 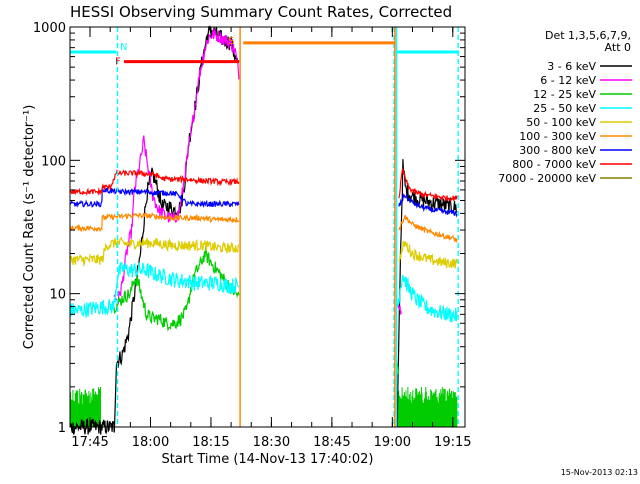 What do you see at coordinates (571, 66) in the screenshot?
I see `legend-label: 3 - 6 keV` at bounding box center [571, 66].